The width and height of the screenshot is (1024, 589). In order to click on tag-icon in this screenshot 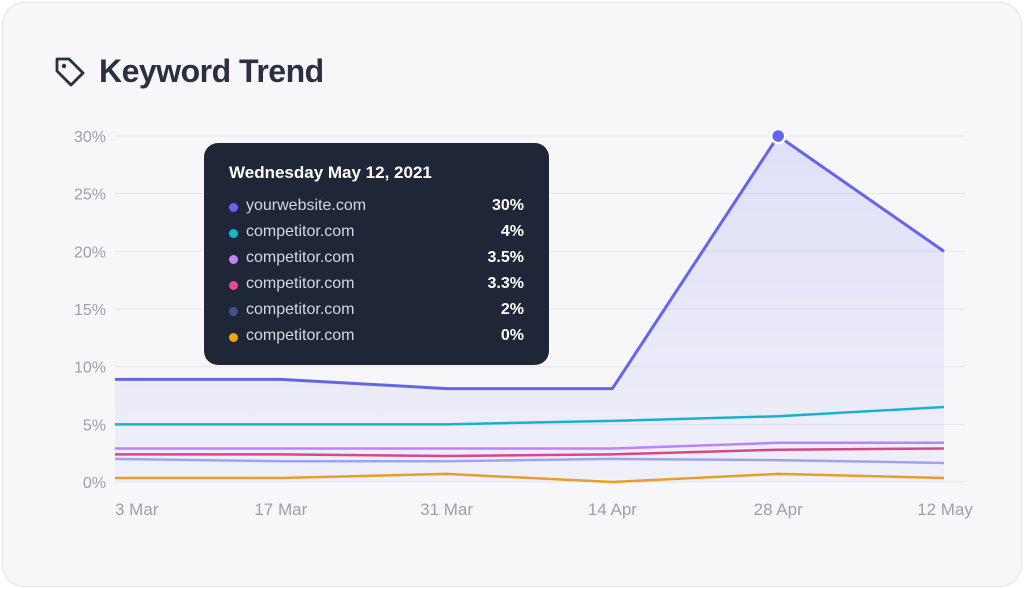, I will do `click(70, 72)`.